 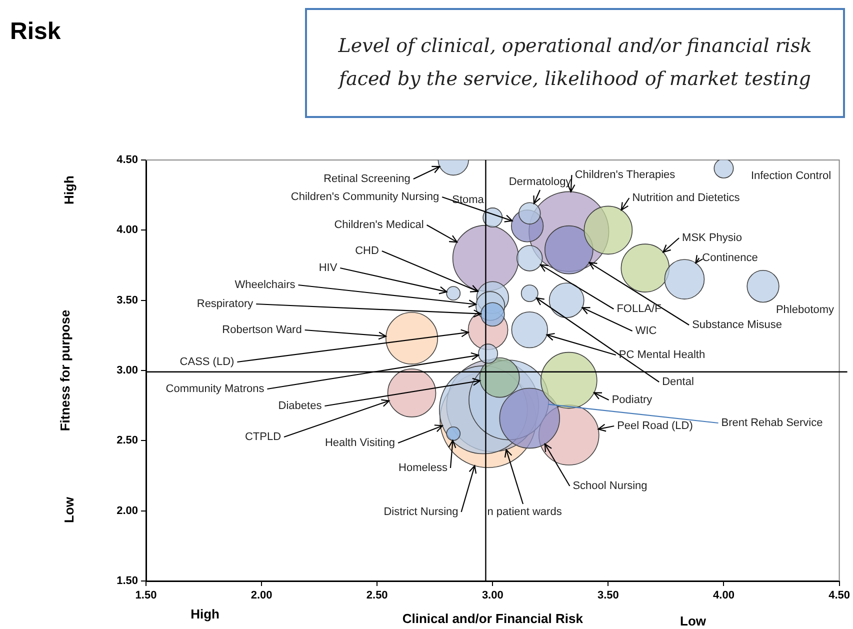 I want to click on y-tick-label: 3.50, so click(x=127, y=300).